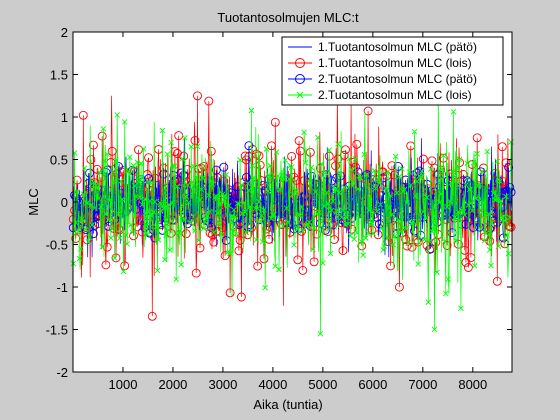 This screenshot has width=560, height=420. What do you see at coordinates (397, 47) in the screenshot?
I see `legend-label: 1.Tuotantosolmun MLC (pätö)` at bounding box center [397, 47].